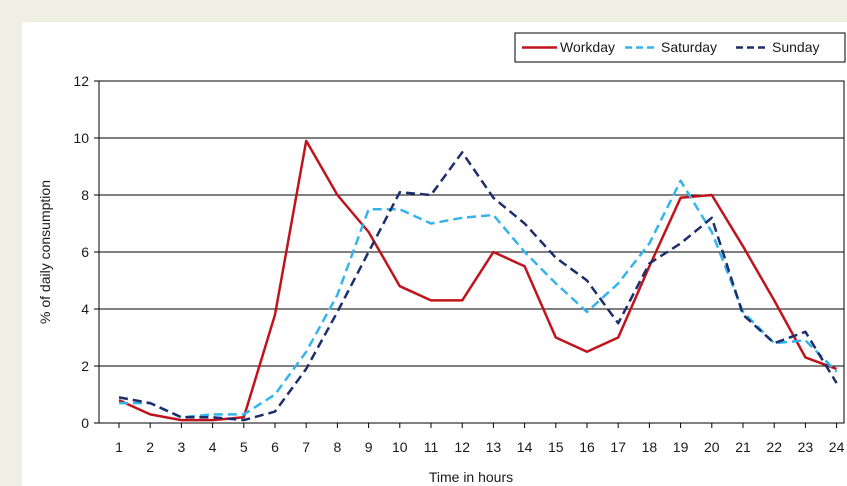 The height and width of the screenshot is (486, 847). Describe the element at coordinates (182, 447) in the screenshot. I see `x-tick-label: 3` at that location.